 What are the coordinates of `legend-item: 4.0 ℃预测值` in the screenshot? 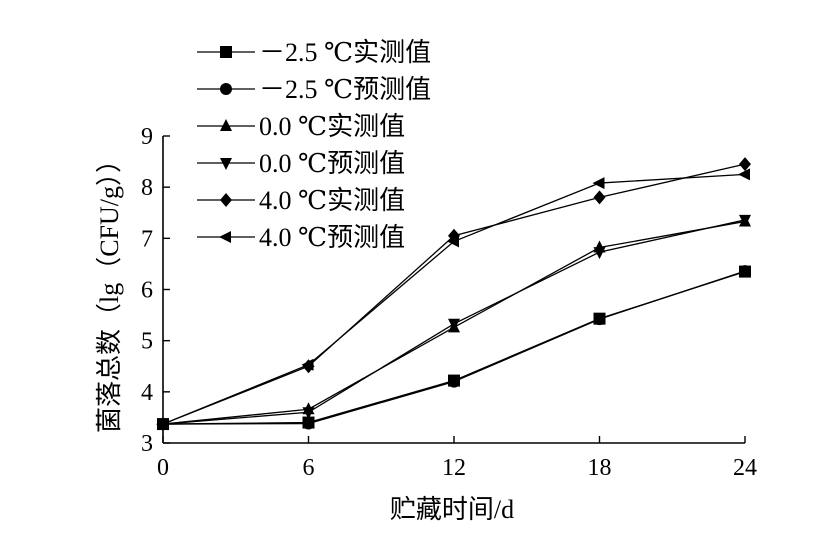 It's located at (301, 237).